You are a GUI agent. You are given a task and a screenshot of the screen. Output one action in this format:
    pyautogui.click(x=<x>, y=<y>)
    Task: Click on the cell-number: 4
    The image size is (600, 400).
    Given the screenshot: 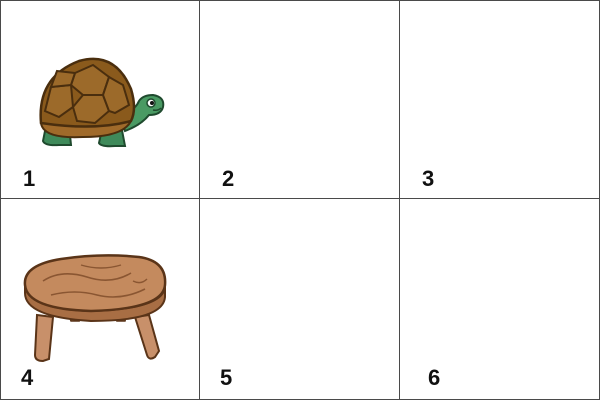 What is the action you would take?
    pyautogui.click(x=27, y=377)
    